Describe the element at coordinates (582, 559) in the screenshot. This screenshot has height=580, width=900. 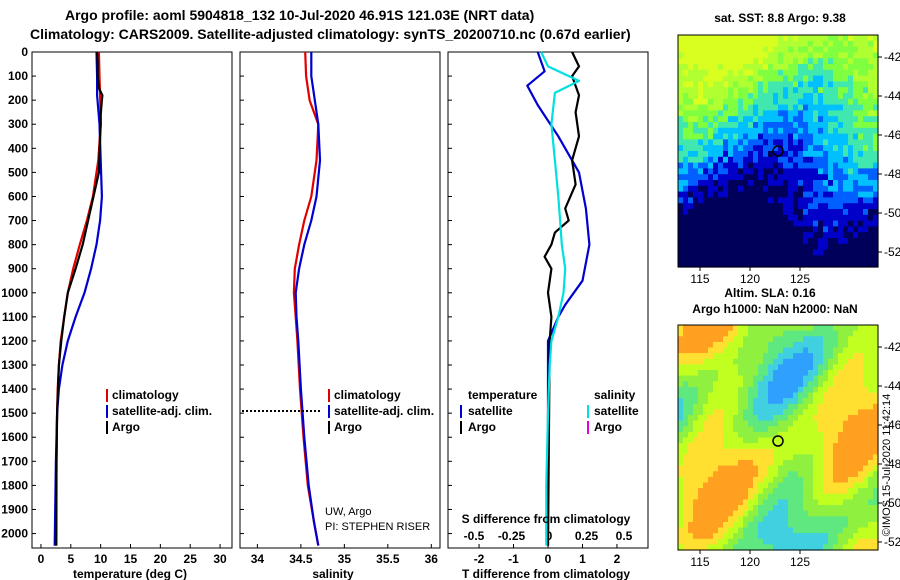
I see `x-tick-label: 1` at that location.